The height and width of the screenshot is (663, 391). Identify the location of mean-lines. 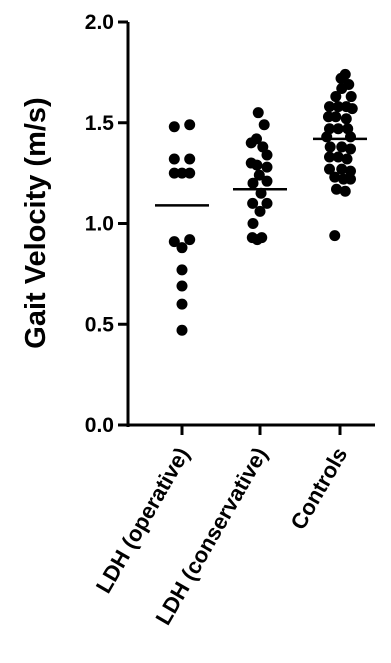
(261, 172).